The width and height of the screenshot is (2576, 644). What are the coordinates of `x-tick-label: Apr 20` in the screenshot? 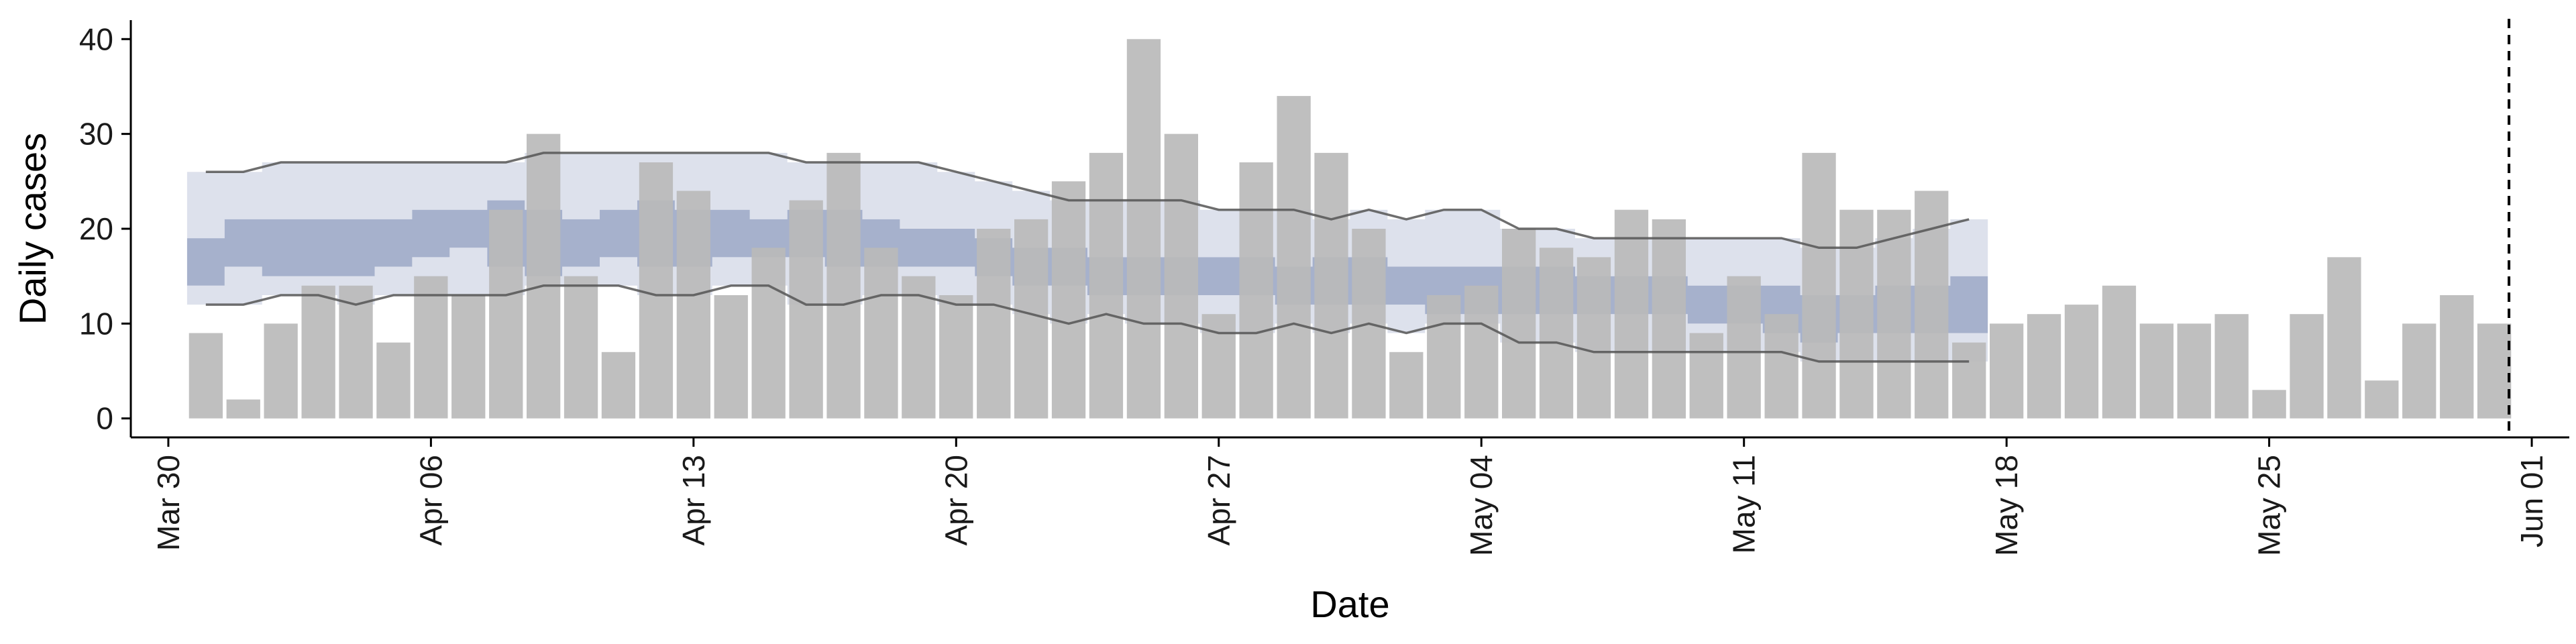 It's located at (955, 500).